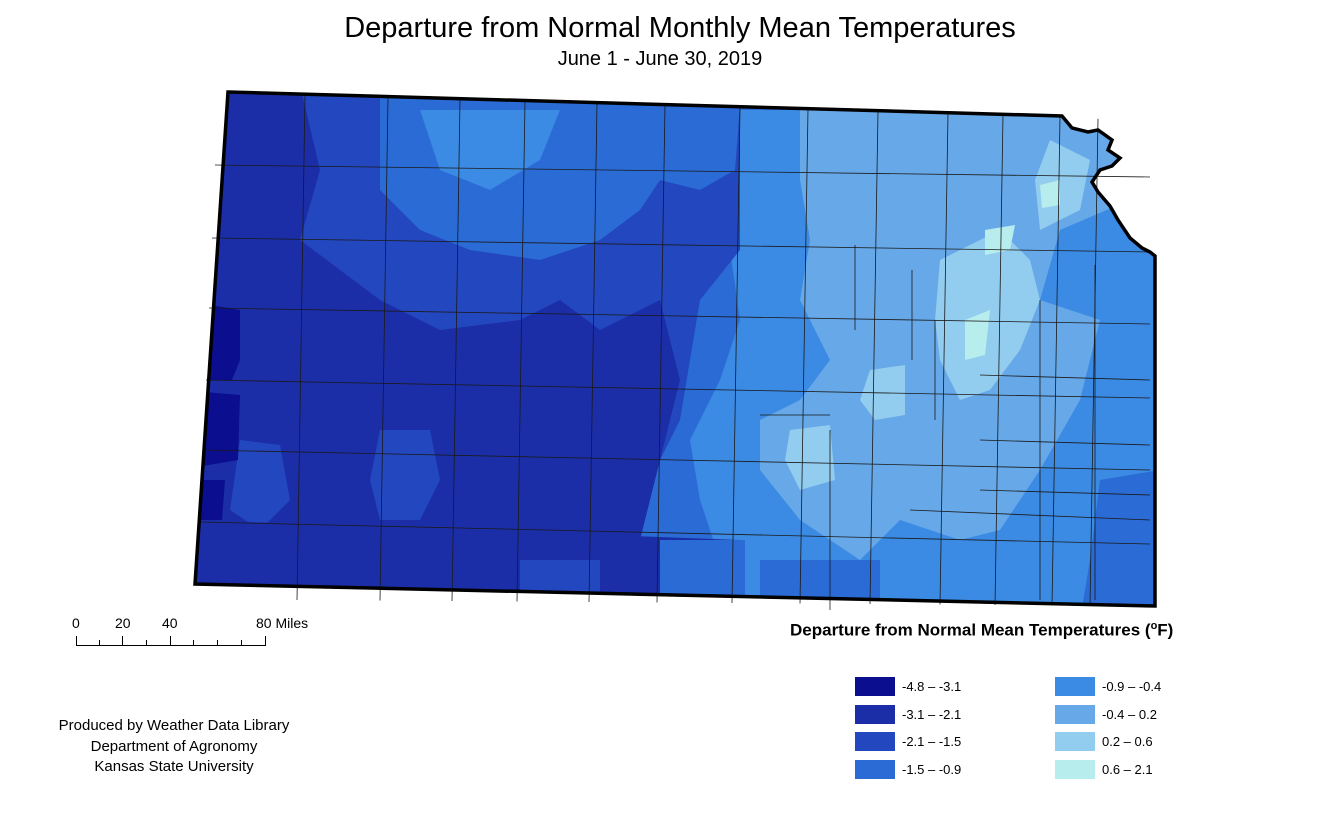 The height and width of the screenshot is (816, 1344). Describe the element at coordinates (820, 583) in the screenshot. I see `zone-southeast-strip-b` at that location.